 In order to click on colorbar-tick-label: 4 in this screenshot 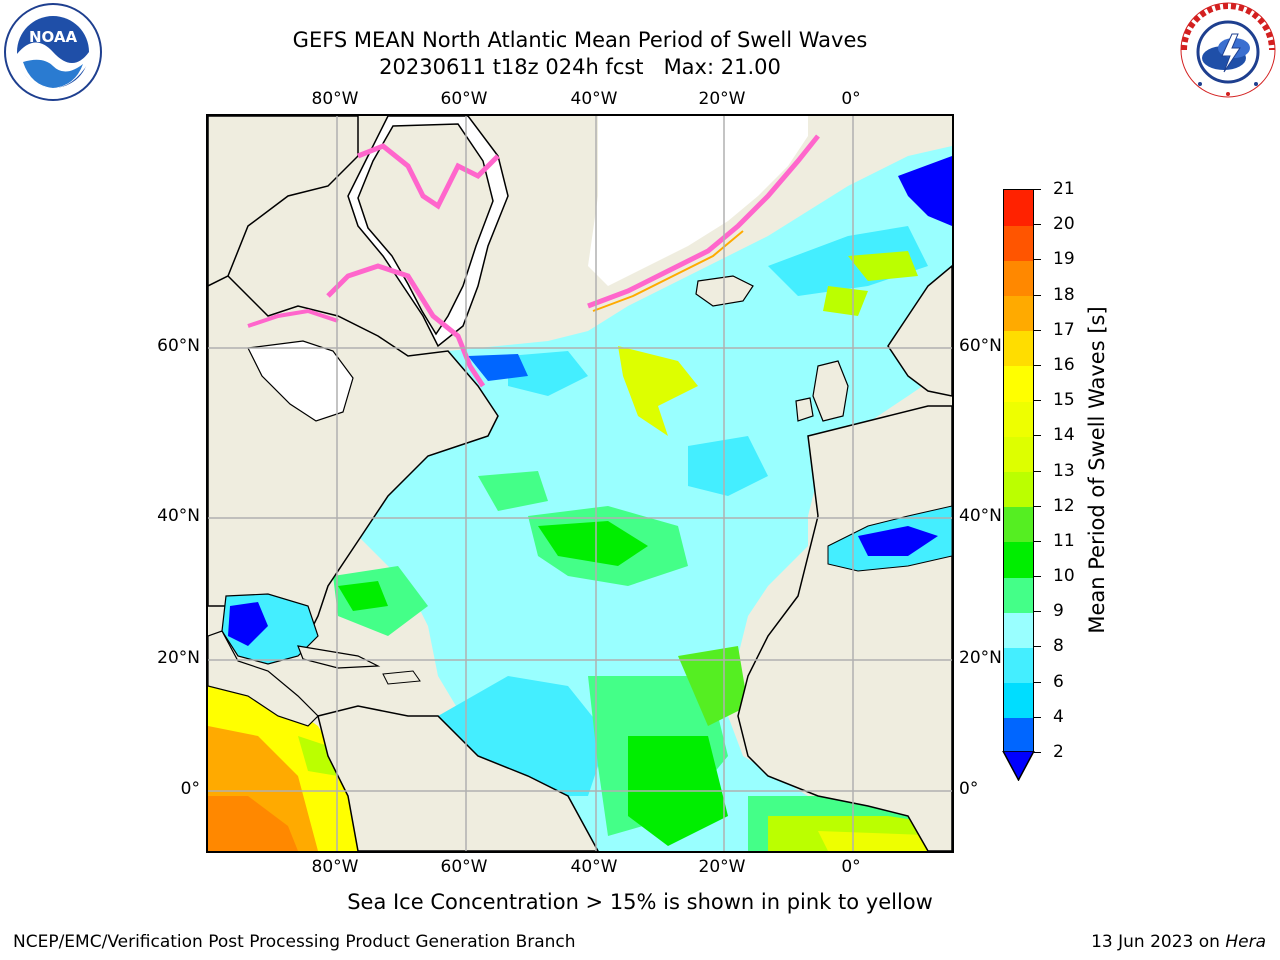, I will do `click(1058, 716)`.